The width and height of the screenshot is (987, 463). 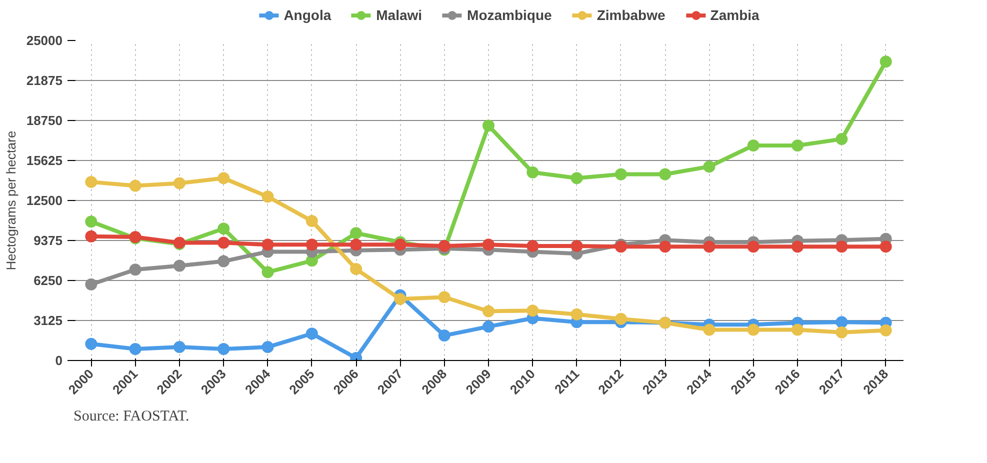 I want to click on y-tick-label: 9375, so click(x=48, y=240).